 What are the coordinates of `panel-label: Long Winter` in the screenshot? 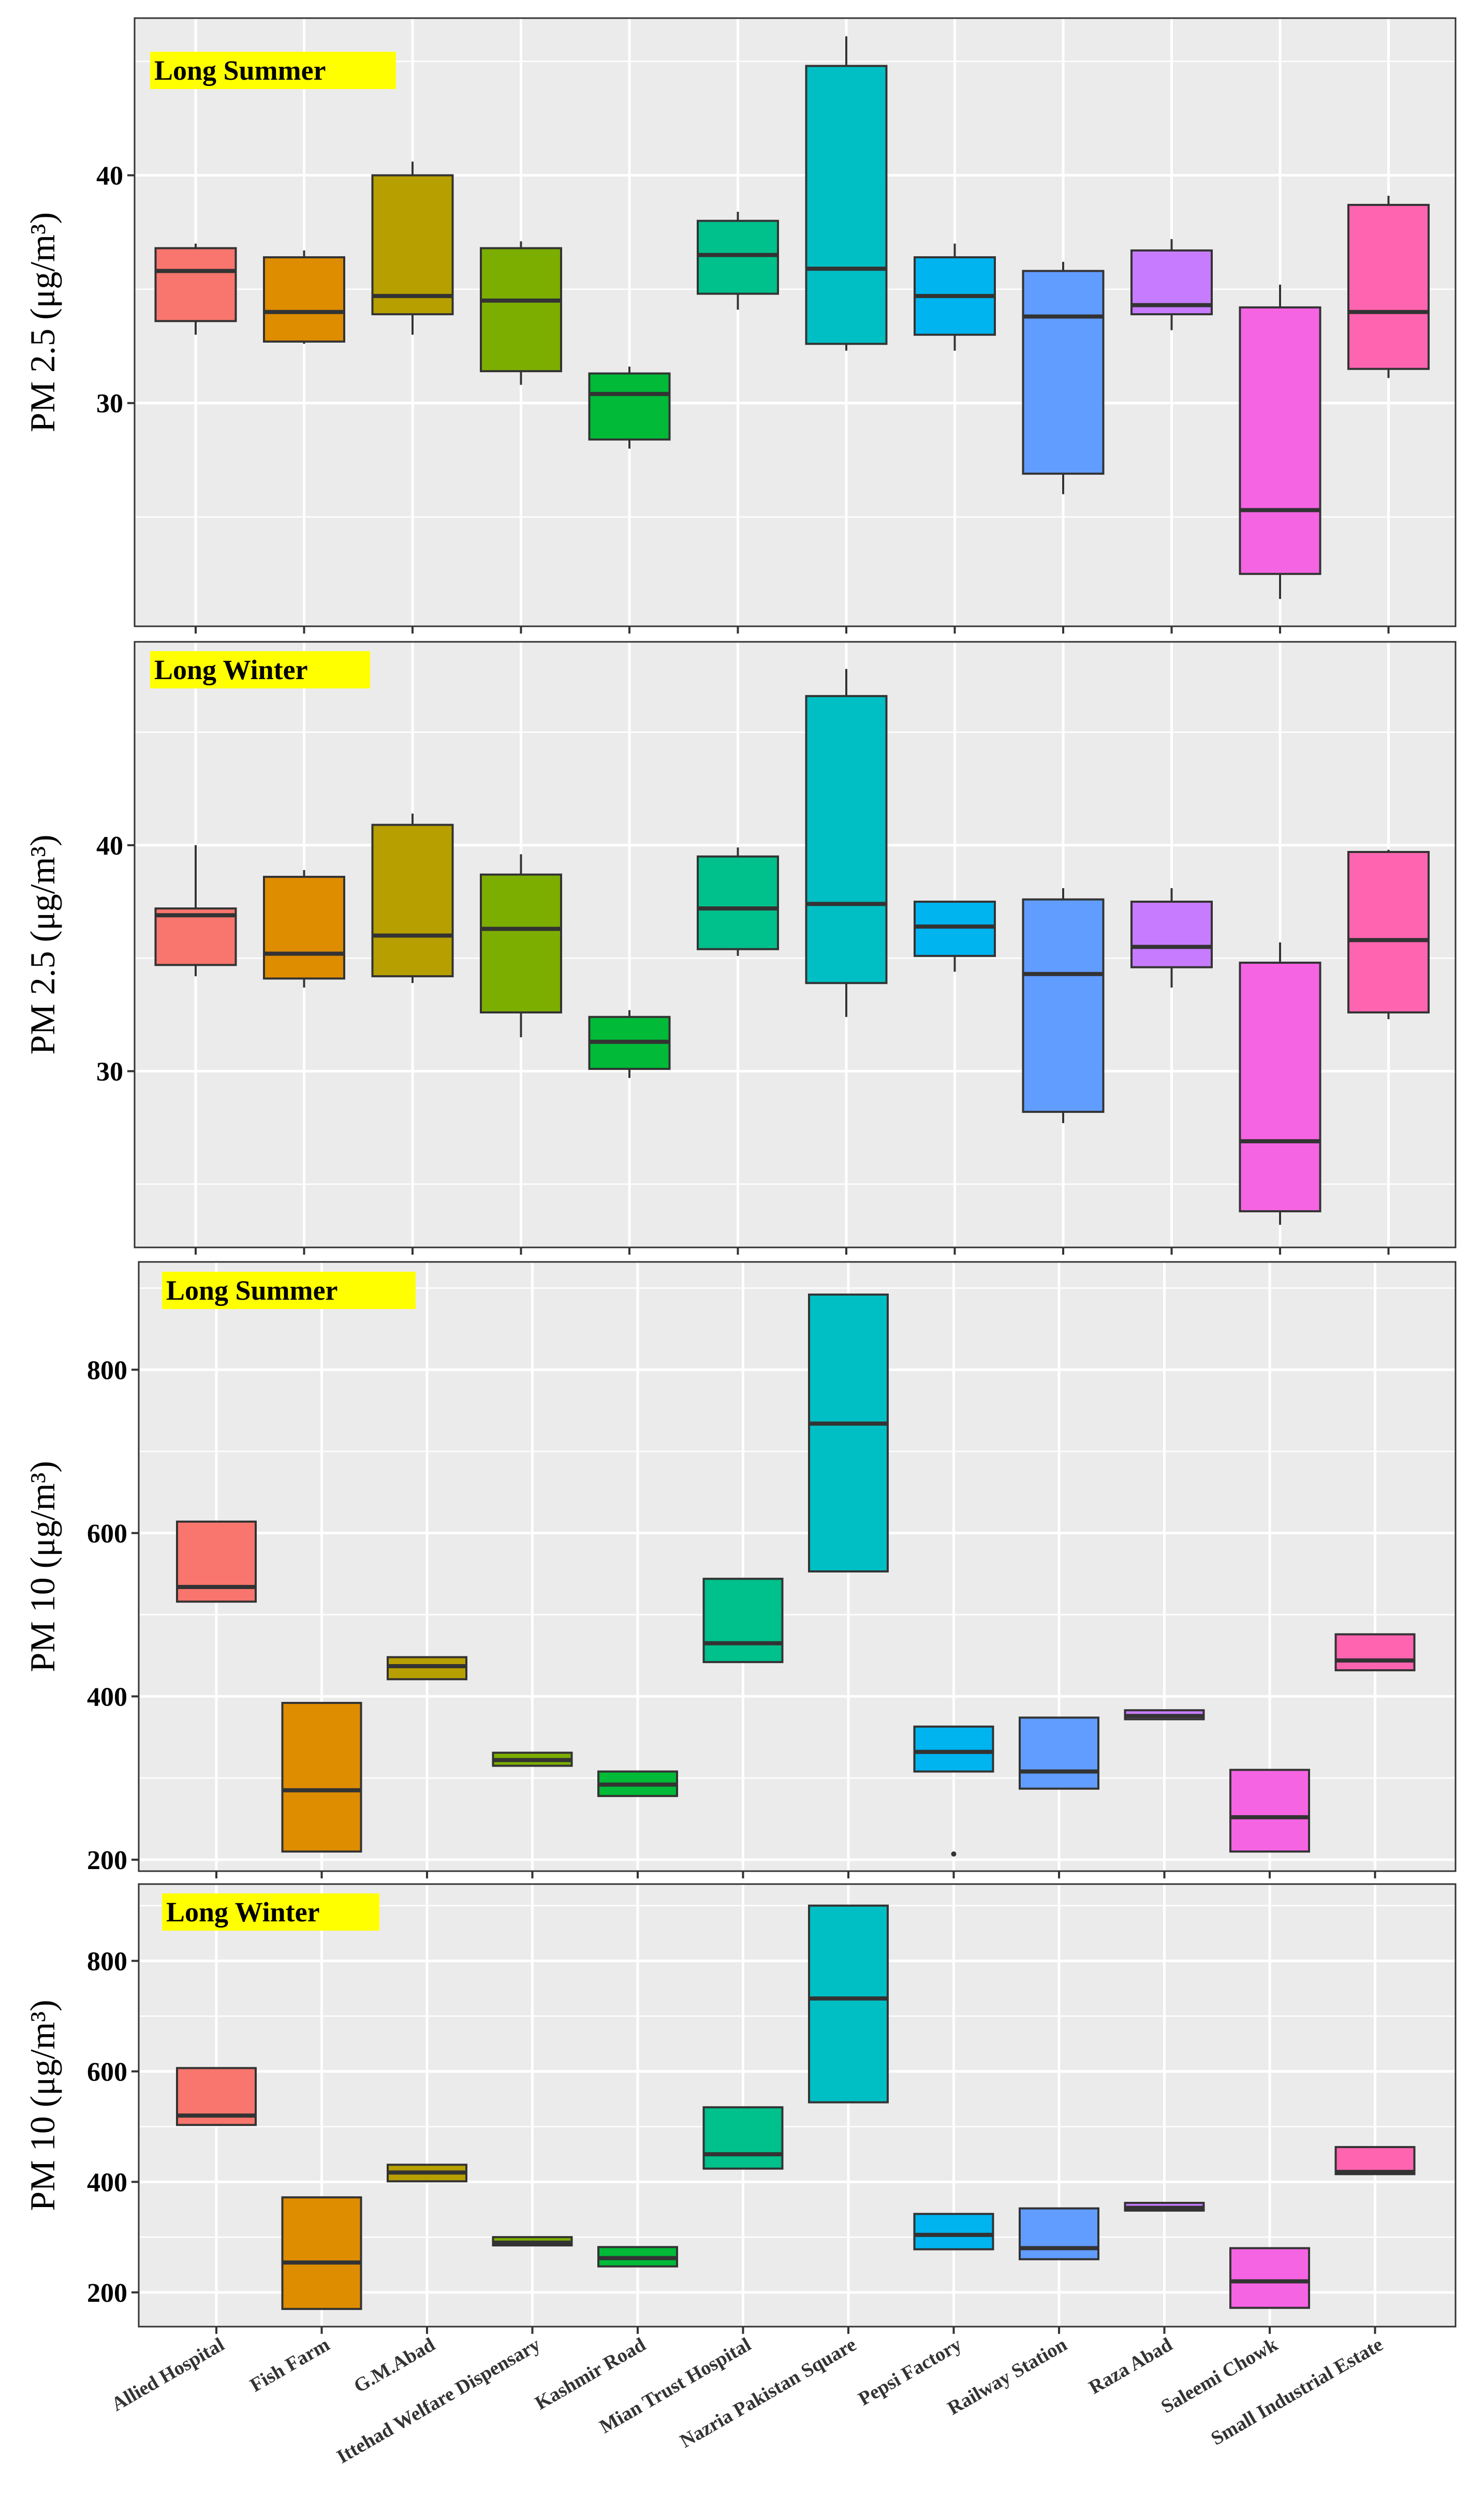 It's located at (231, 669).